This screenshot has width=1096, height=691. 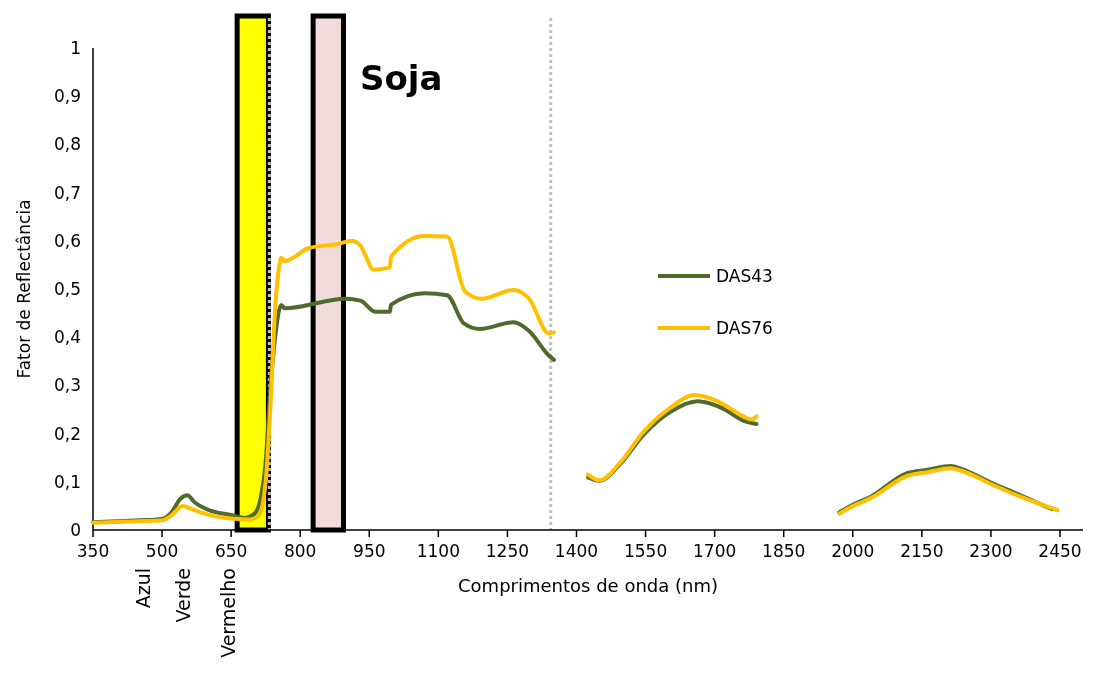 I want to click on text: Verde, so click(x=183, y=595).